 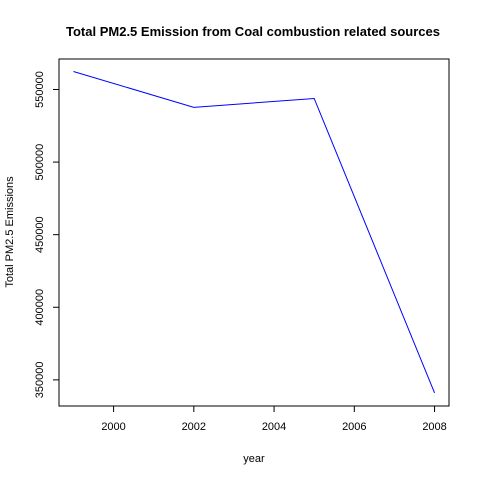 I want to click on y-axis-label: Total PM2.5 Emissions, so click(x=10, y=232).